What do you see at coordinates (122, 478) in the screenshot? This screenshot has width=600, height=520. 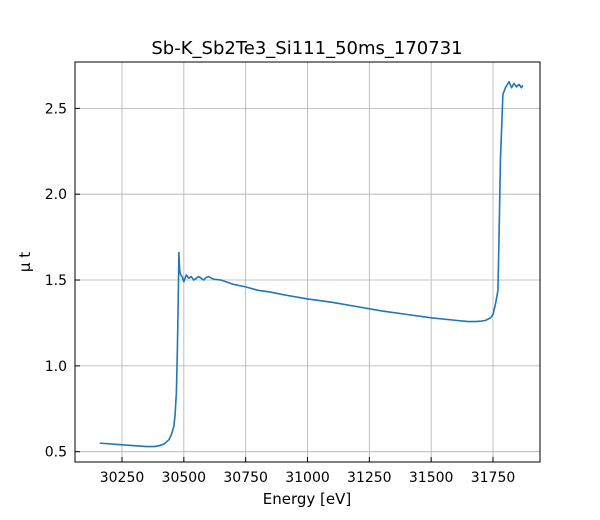 I see `x-tick-label: 30250` at bounding box center [122, 478].